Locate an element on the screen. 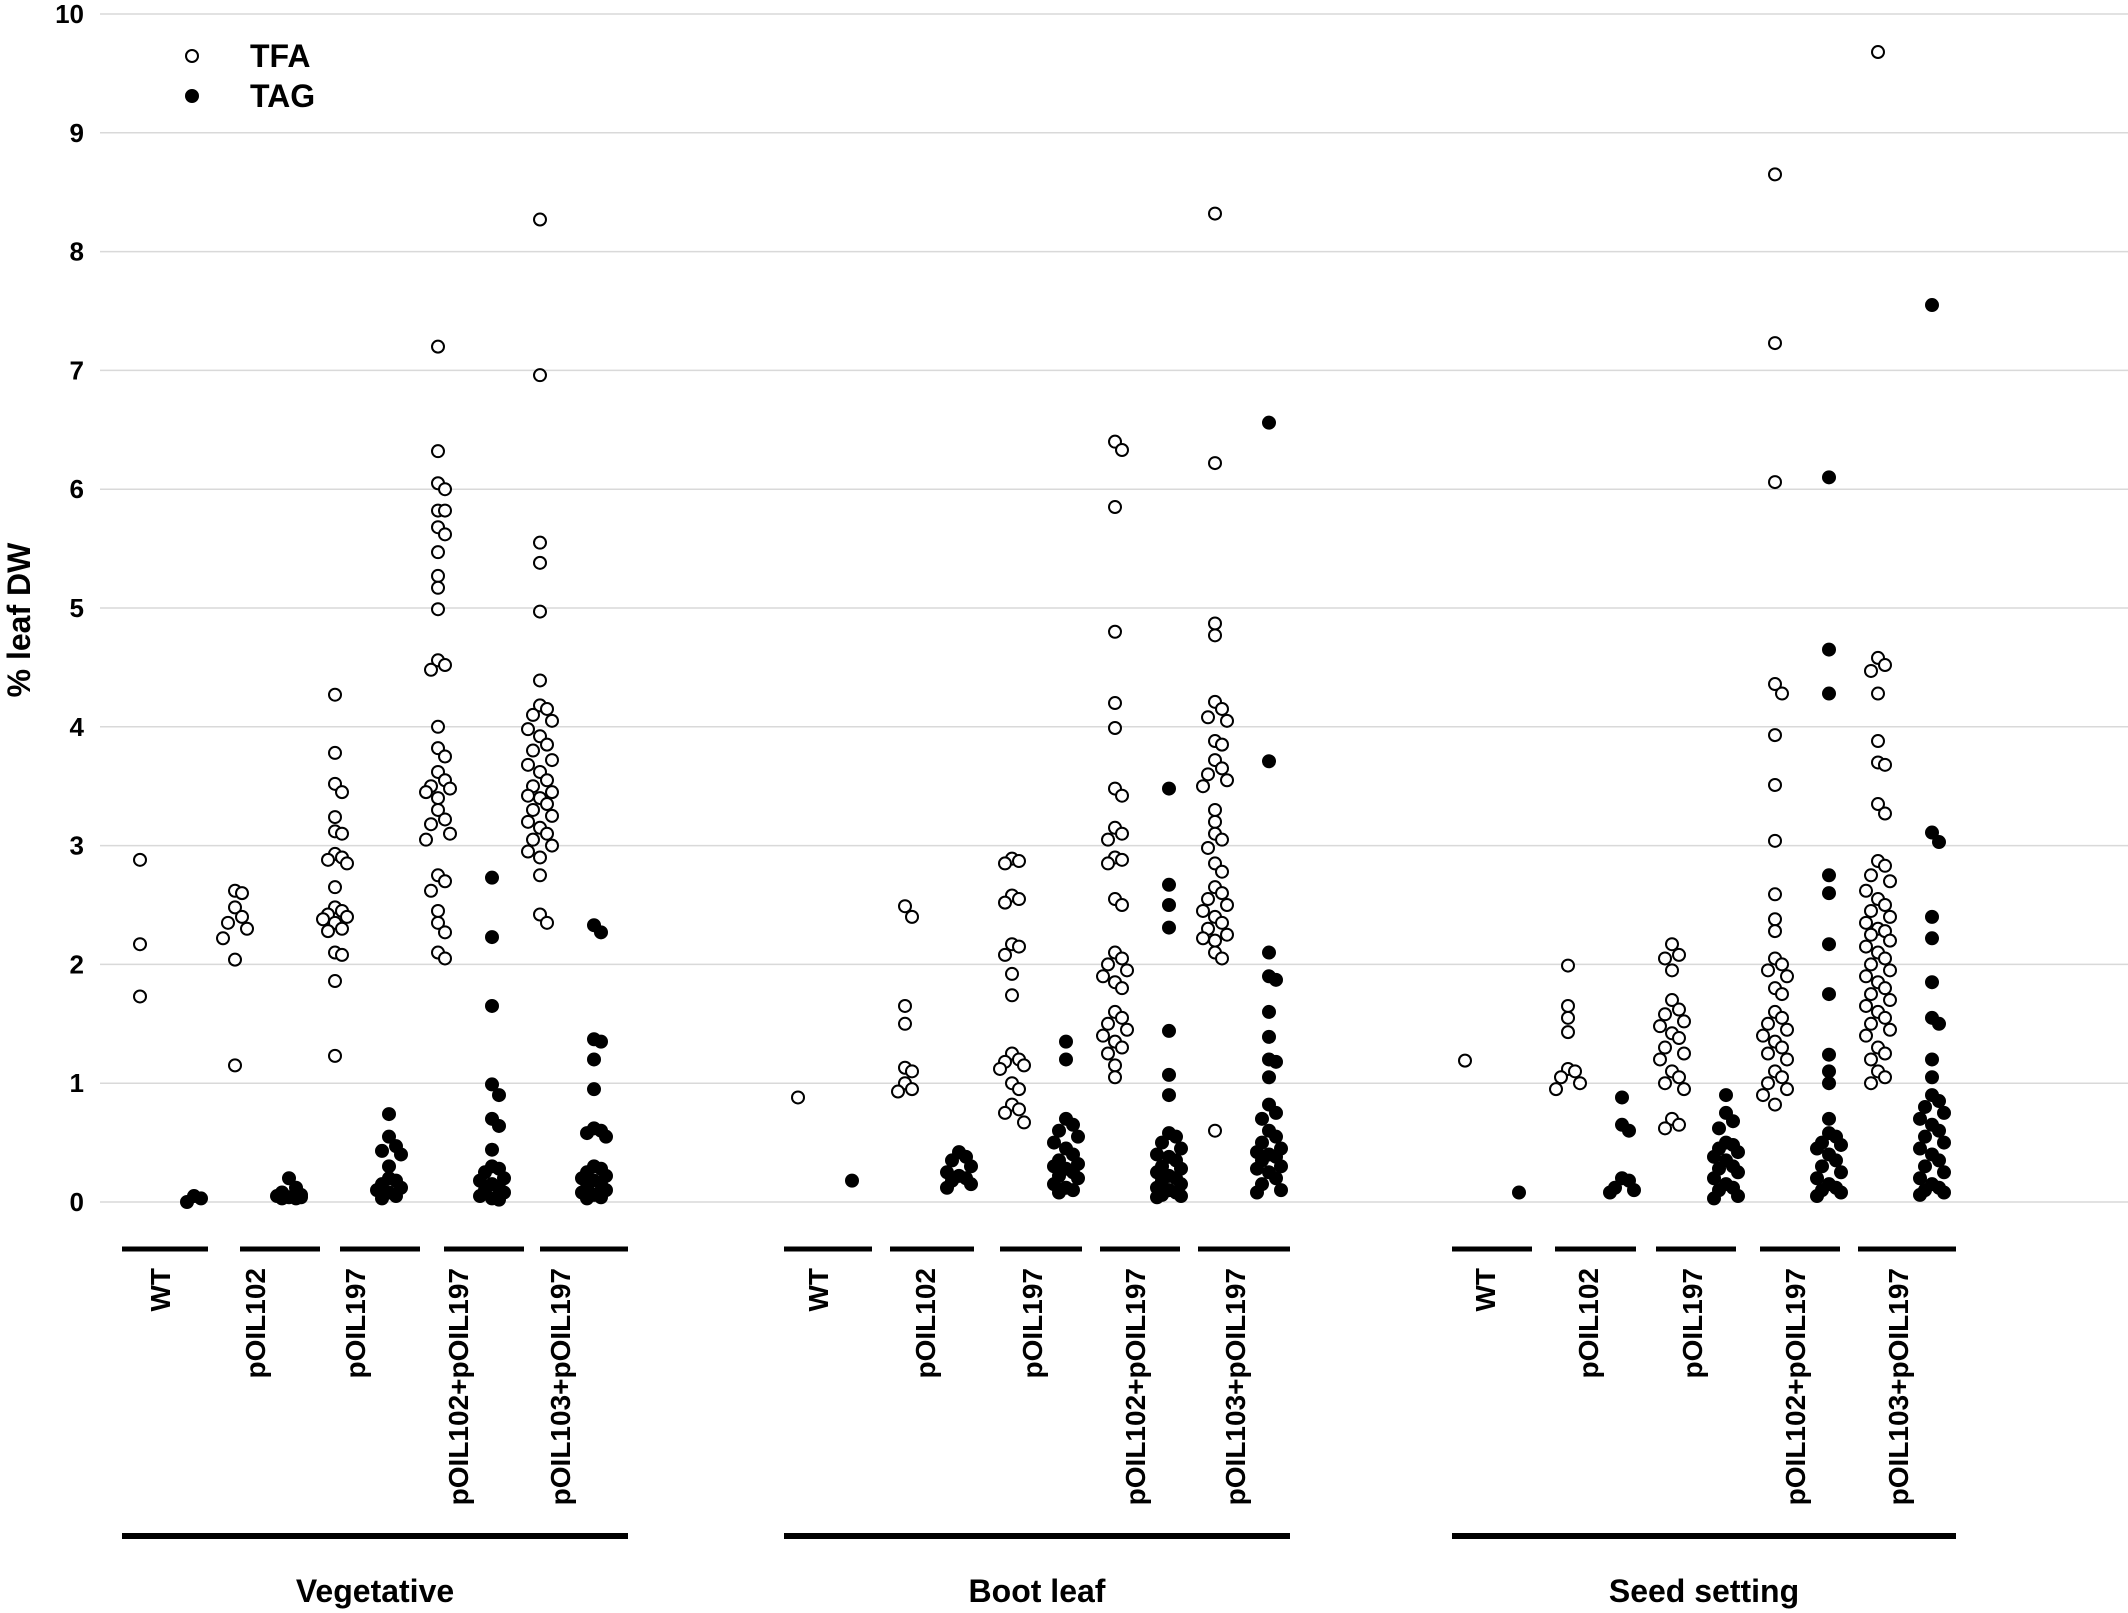 The image size is (2128, 1613). y-tick-label: 9 is located at coordinates (77, 133).